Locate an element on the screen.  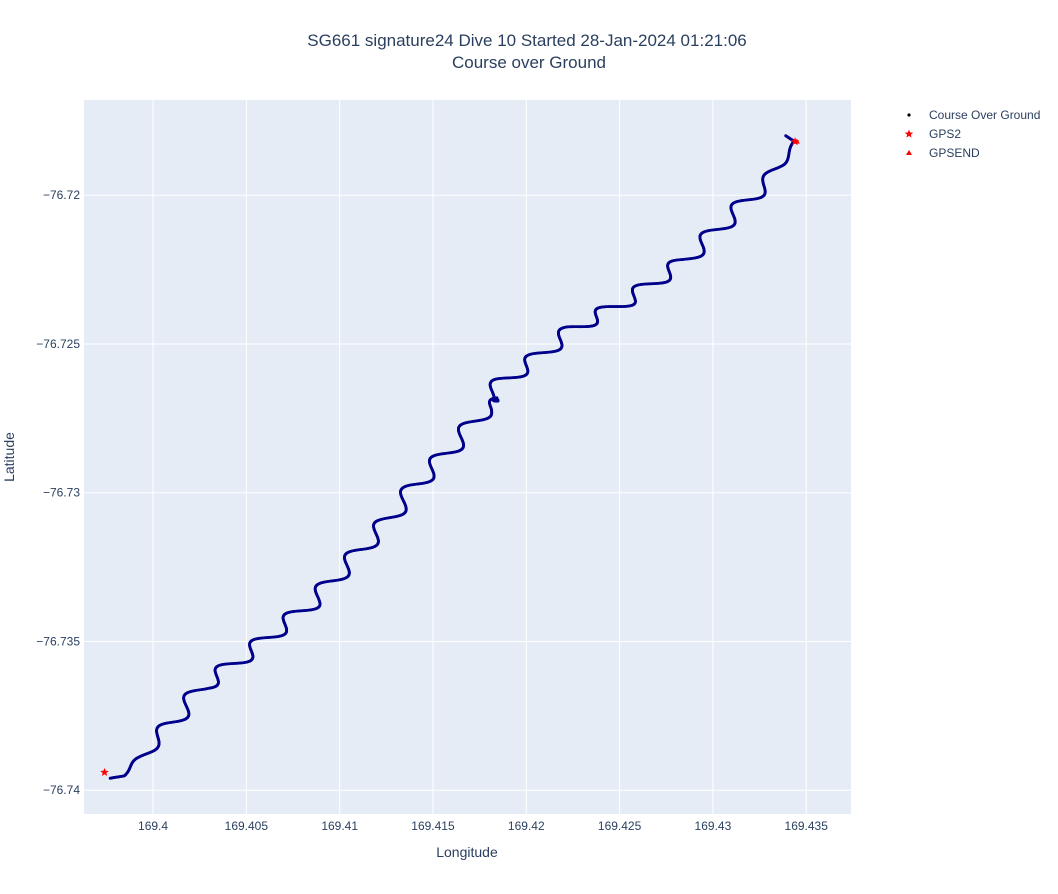
y-tick-label: −76.725 is located at coordinates (58, 344).